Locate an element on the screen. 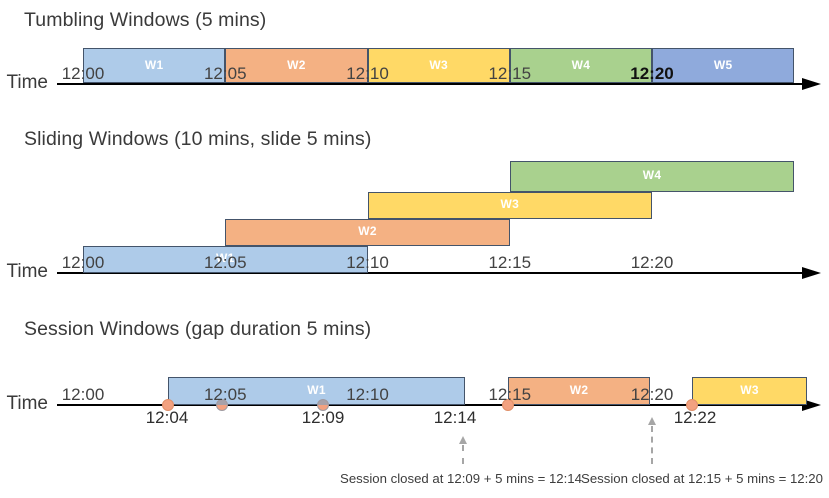  window-label: W5 is located at coordinates (723, 64).